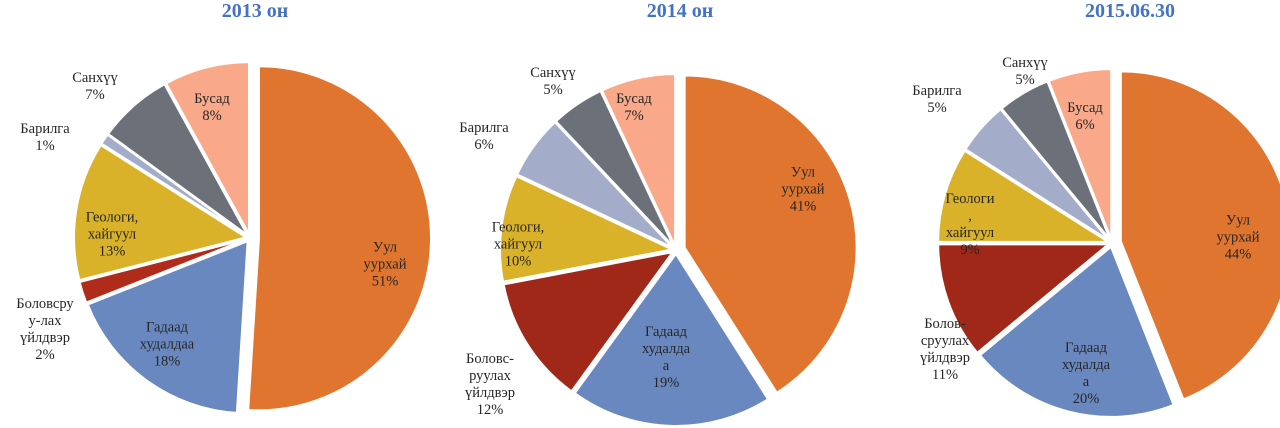 The image size is (1280, 428). I want to click on slice-label: Геологи, хайгуул 13%, so click(112, 235).